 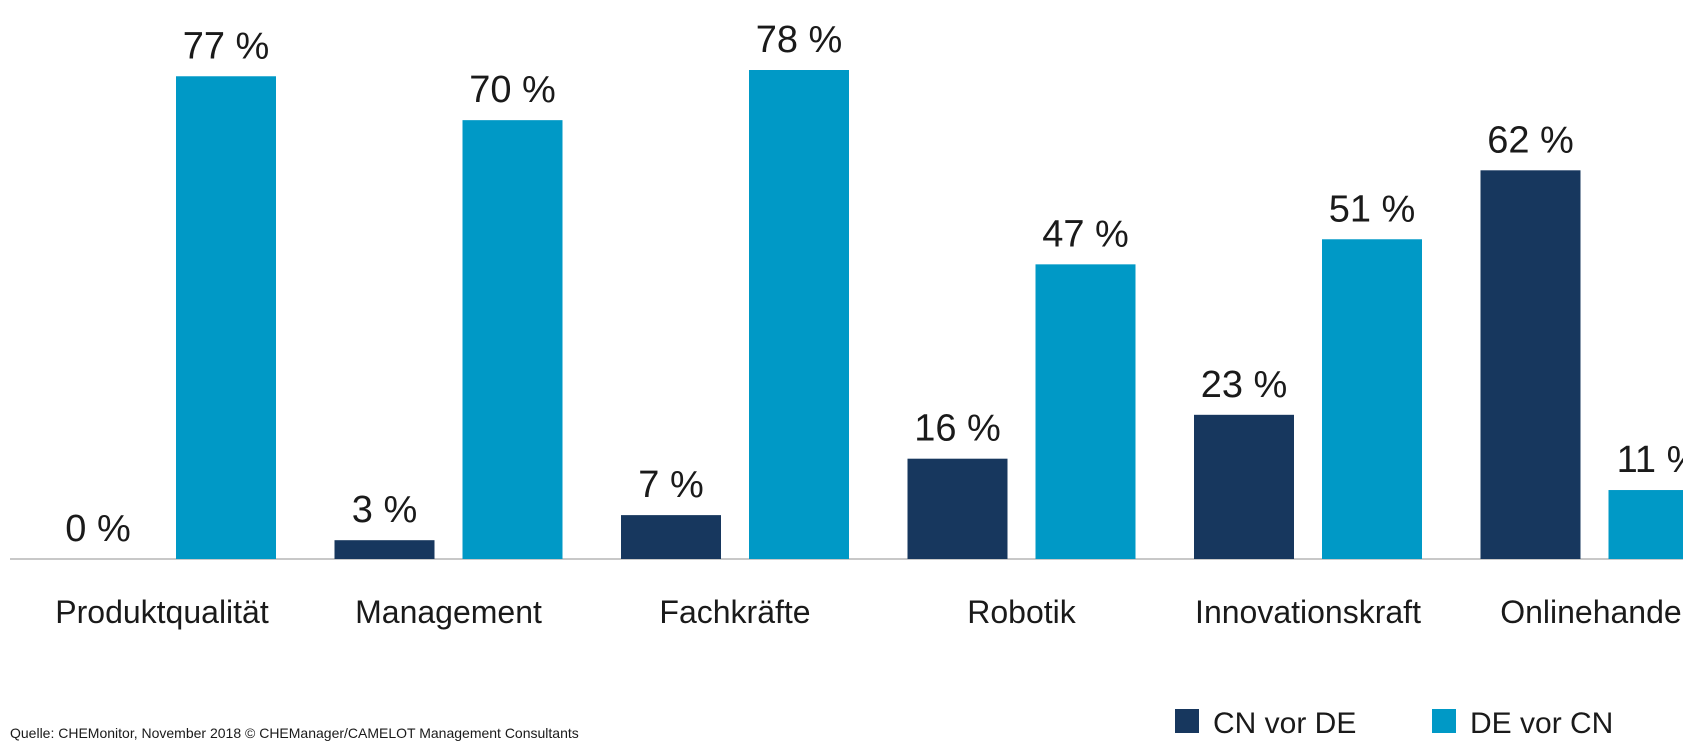 I want to click on x-tick-label: Onlinehandel, so click(x=1591, y=612).